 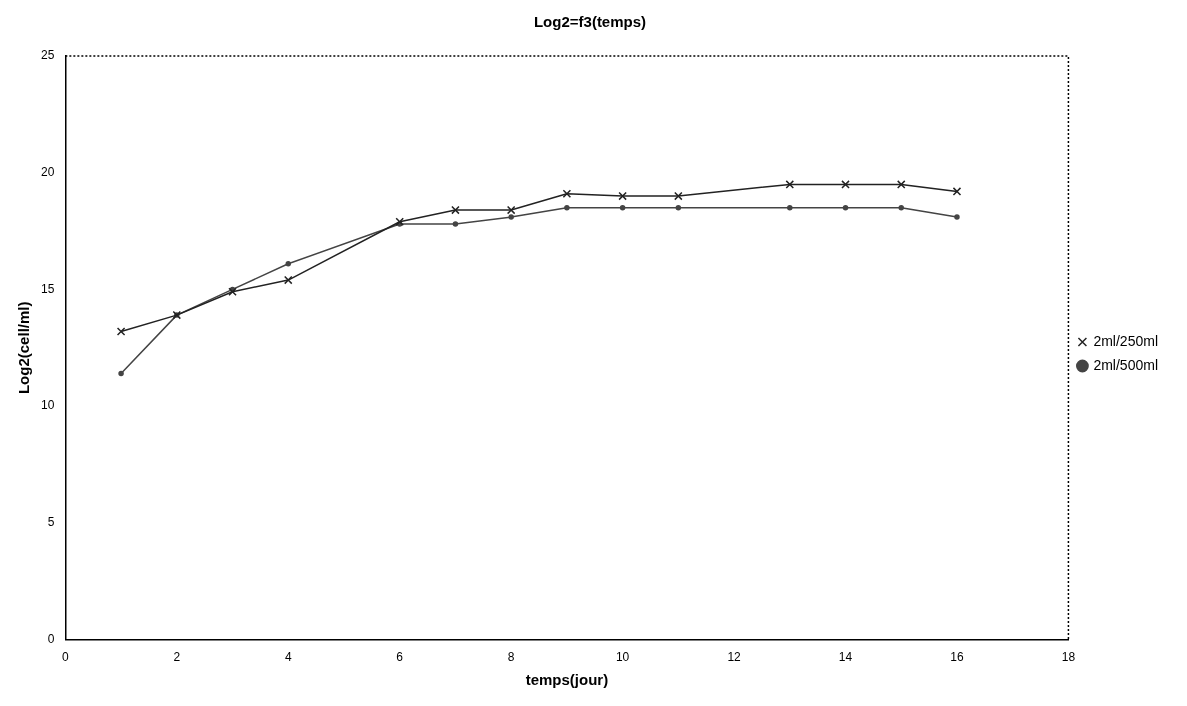 I want to click on y-tick-label: 15, so click(x=47, y=288).